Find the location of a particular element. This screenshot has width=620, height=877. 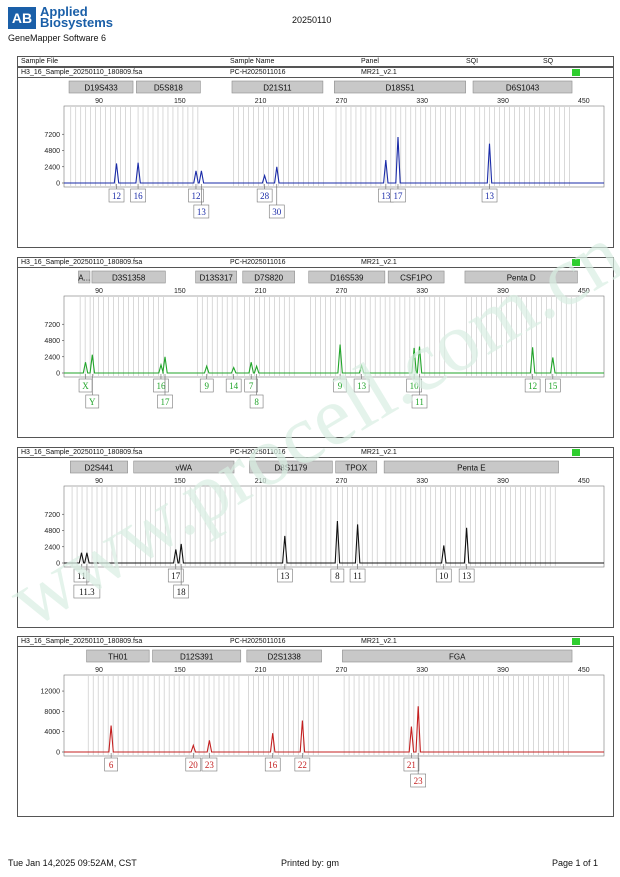

header-sample-file: Sample File is located at coordinates (39, 61).